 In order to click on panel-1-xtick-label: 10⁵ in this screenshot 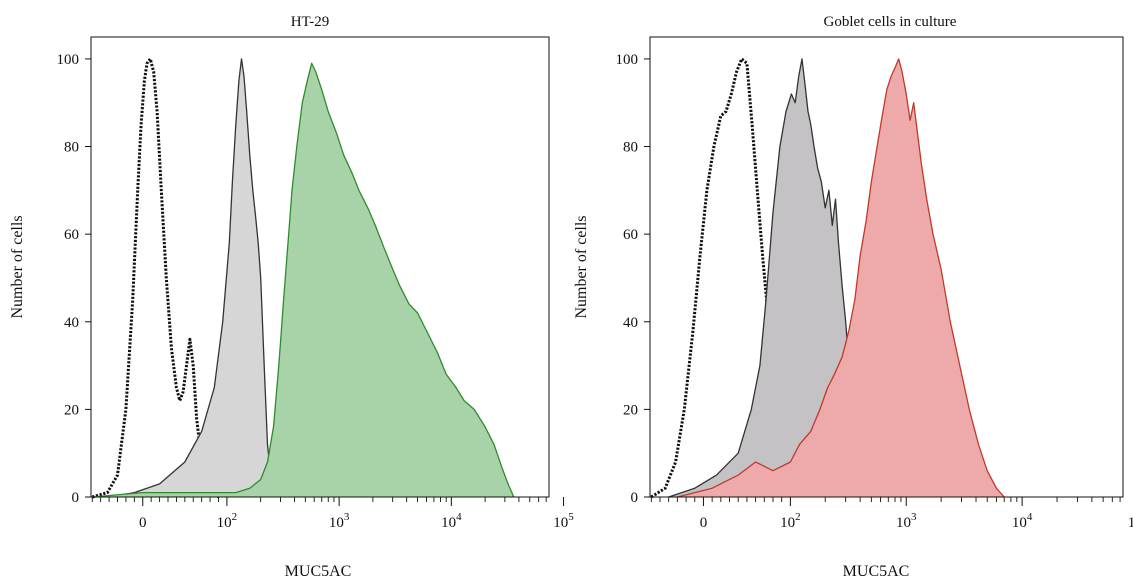, I will do `click(563, 521)`.